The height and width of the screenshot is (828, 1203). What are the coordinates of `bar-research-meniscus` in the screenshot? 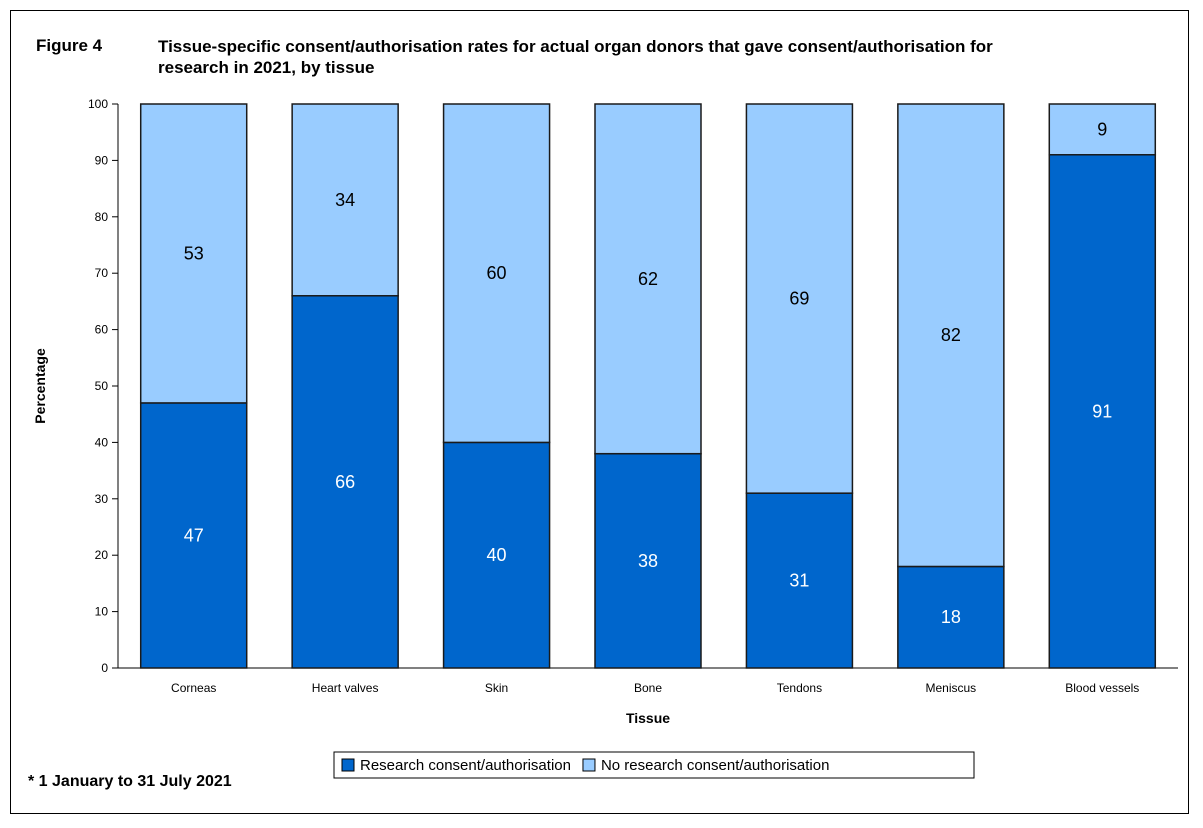 It's located at (951, 617).